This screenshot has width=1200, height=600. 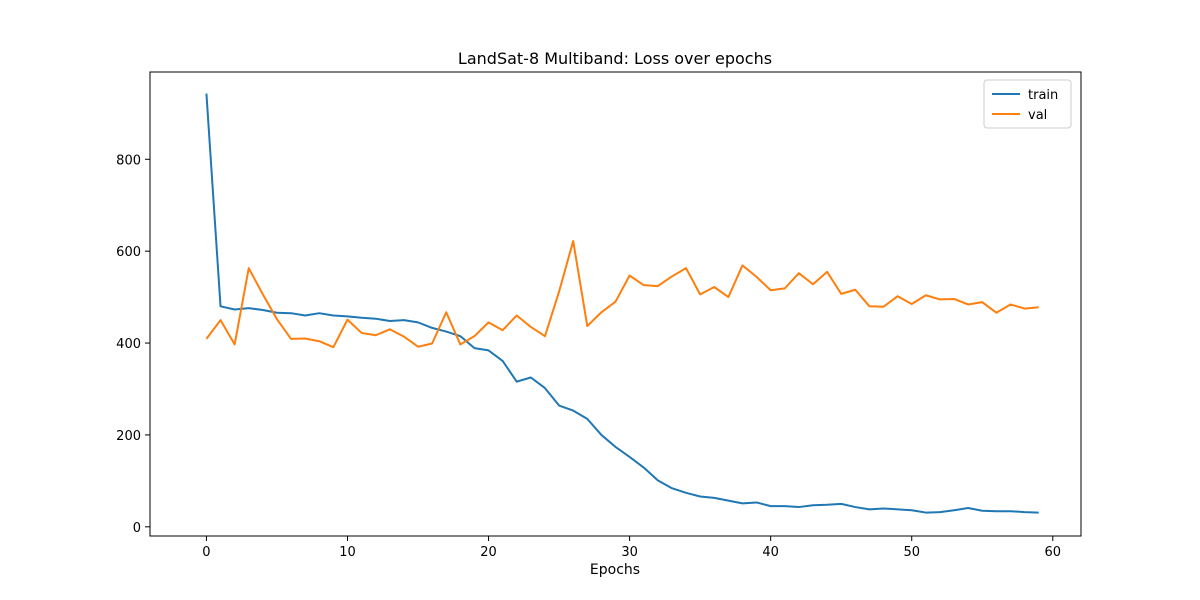 What do you see at coordinates (347, 552) in the screenshot?
I see `x-tick-label: 10` at bounding box center [347, 552].